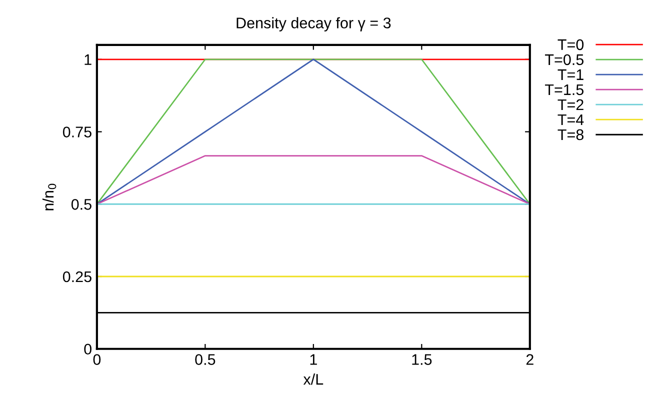 Image resolution: width=655 pixels, height=401 pixels. What do you see at coordinates (81, 204) in the screenshot?
I see `y-tick-label: 0.5` at bounding box center [81, 204].